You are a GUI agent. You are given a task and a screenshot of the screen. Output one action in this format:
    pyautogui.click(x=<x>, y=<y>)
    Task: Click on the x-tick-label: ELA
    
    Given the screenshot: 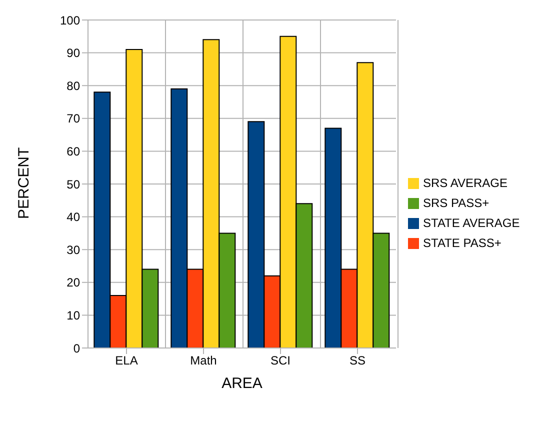 What is the action you would take?
    pyautogui.click(x=126, y=361)
    